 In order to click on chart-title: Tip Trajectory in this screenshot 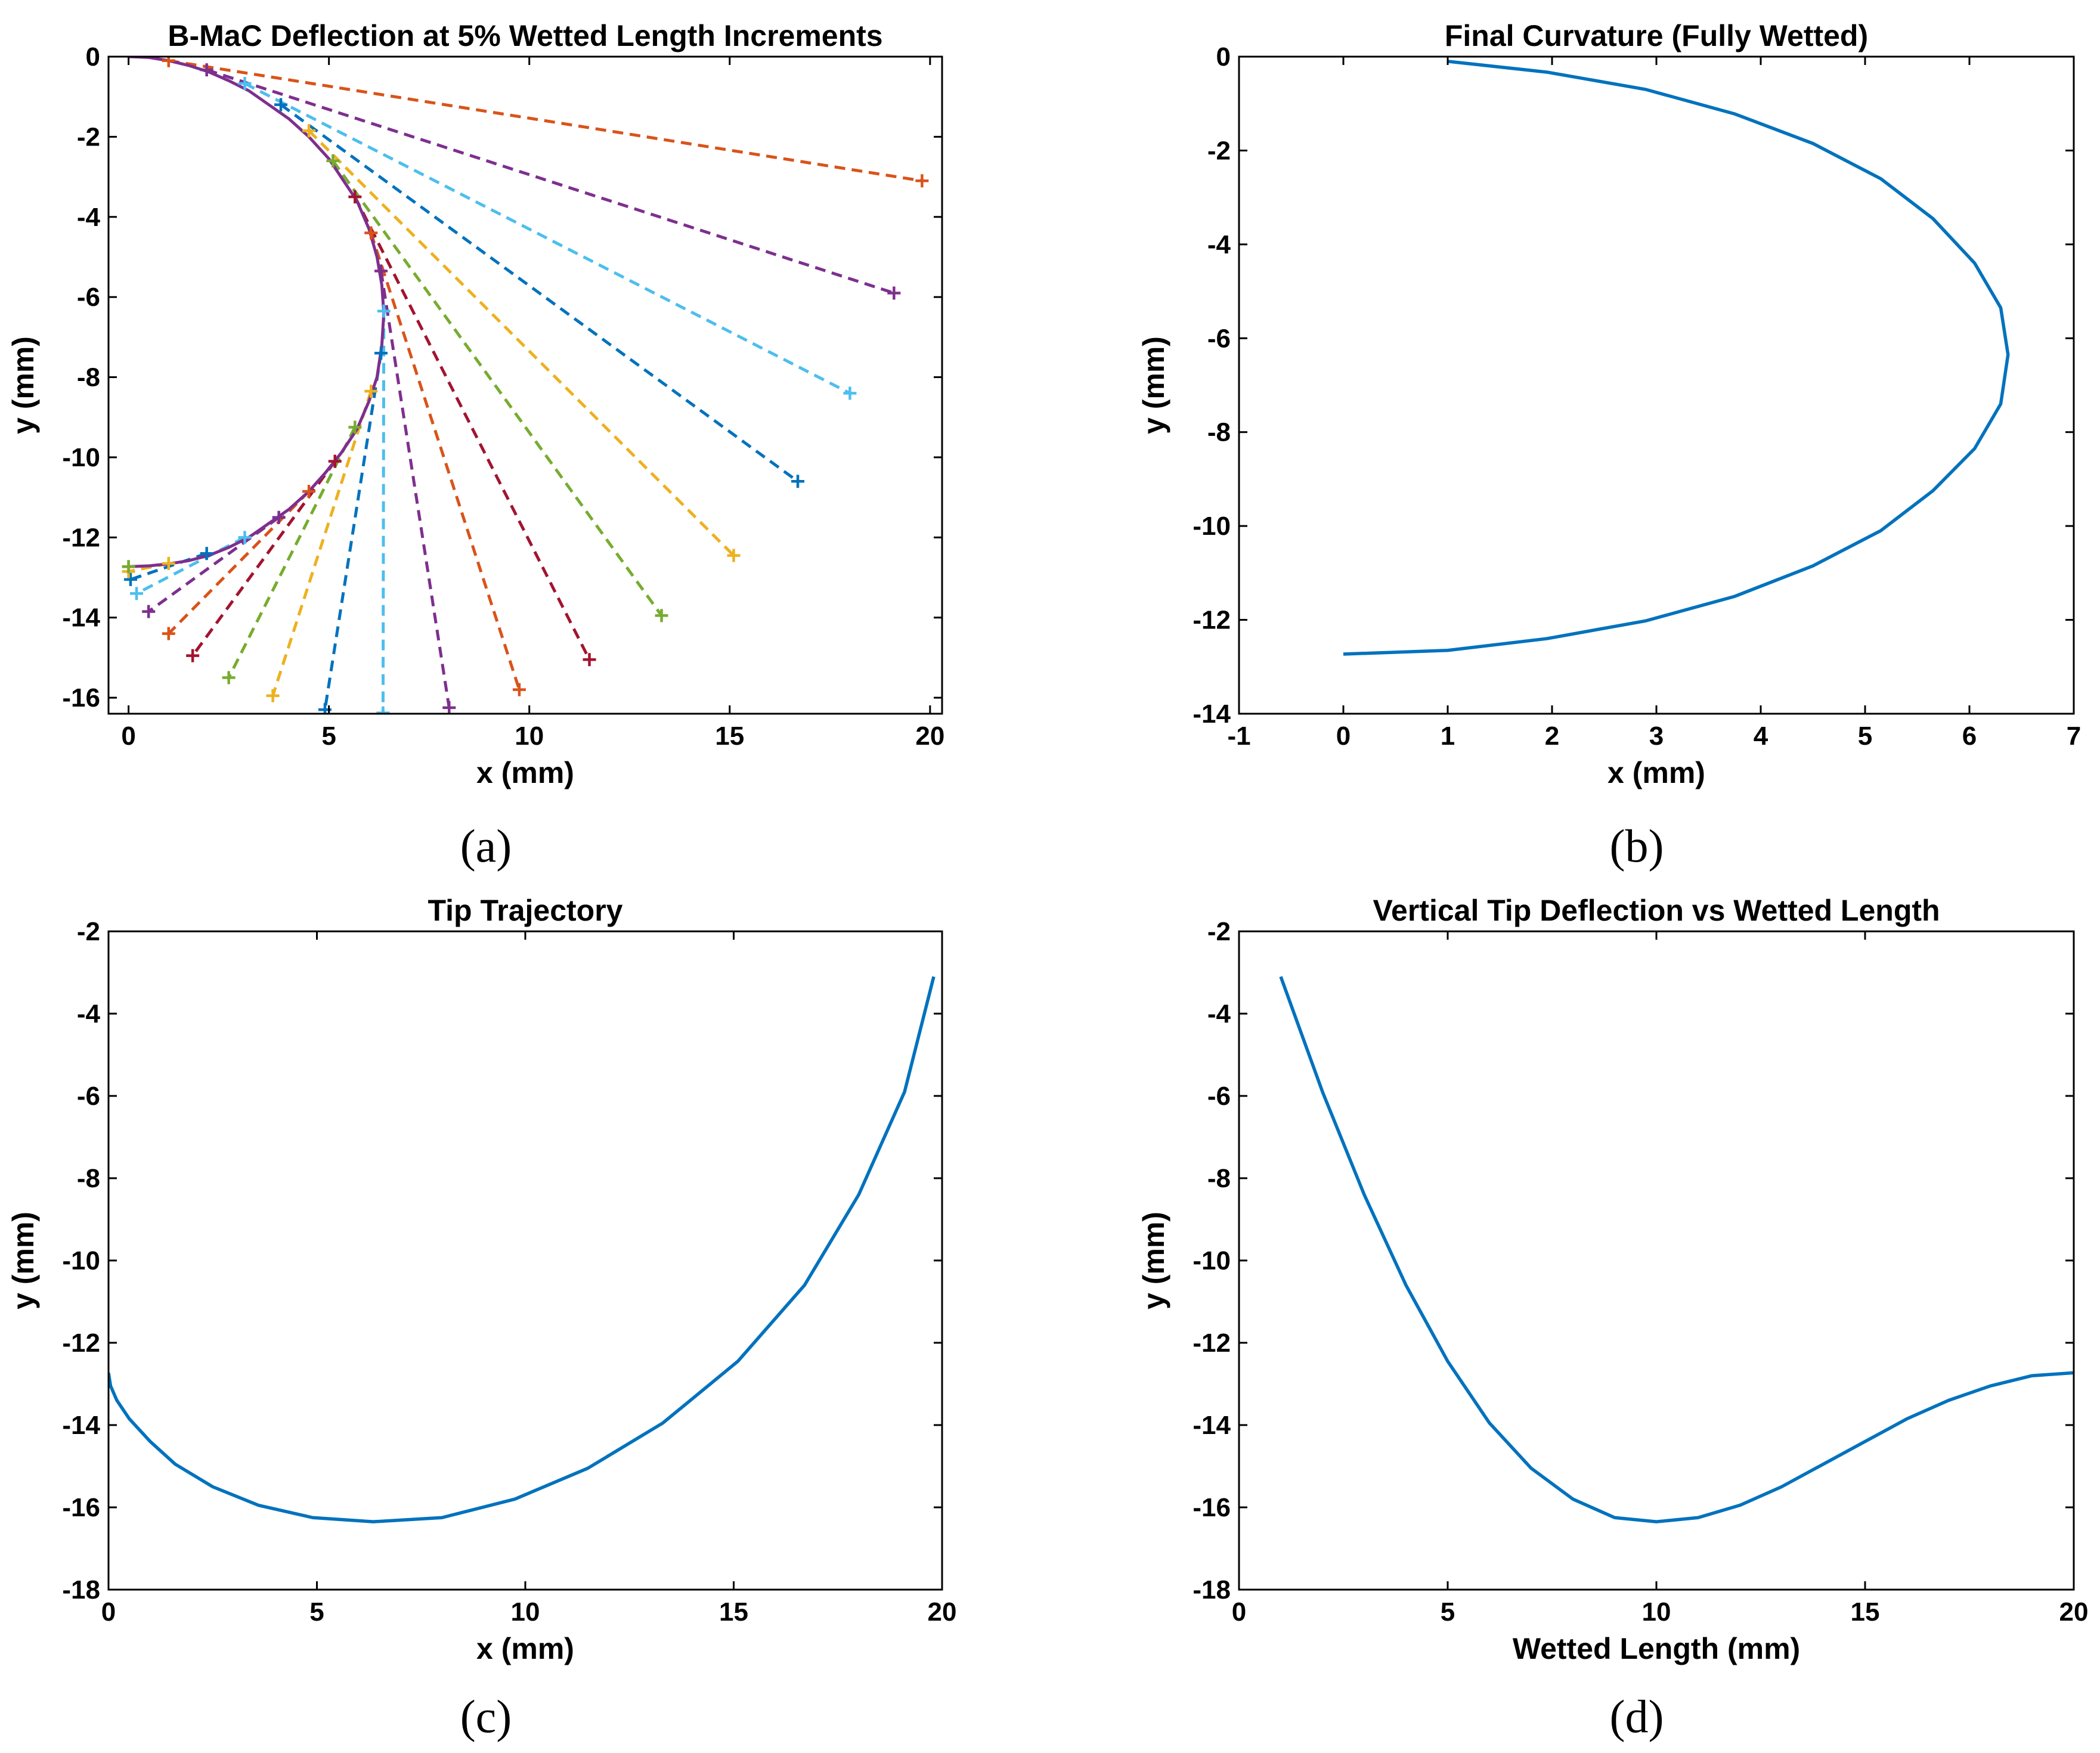, I will do `click(525, 910)`.